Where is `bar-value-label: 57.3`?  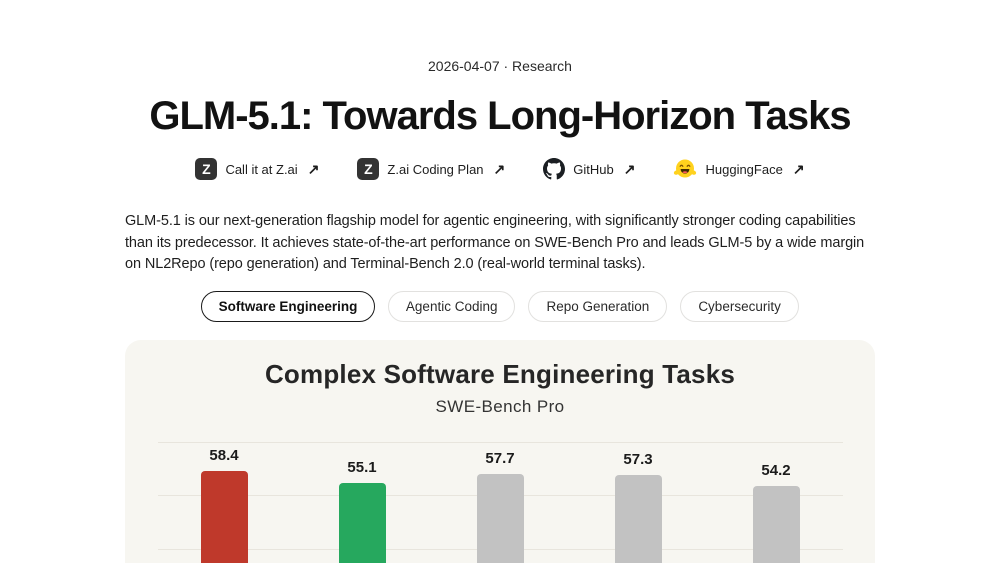 bar-value-label: 57.3 is located at coordinates (638, 459).